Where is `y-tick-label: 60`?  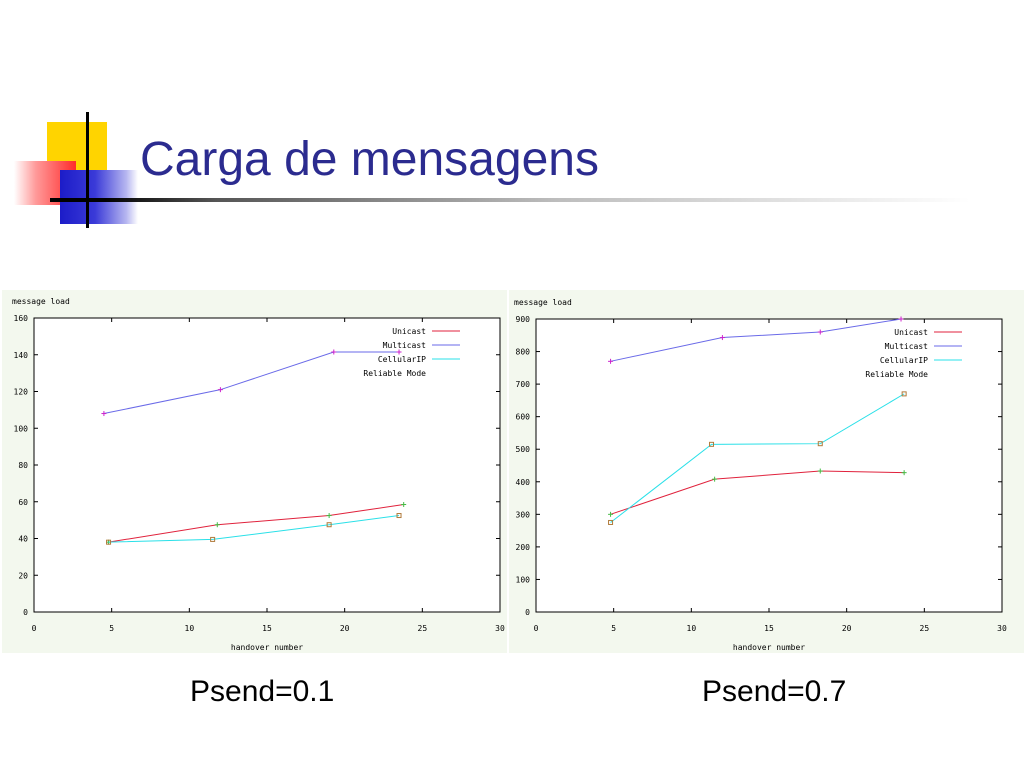 y-tick-label: 60 is located at coordinates (23, 502).